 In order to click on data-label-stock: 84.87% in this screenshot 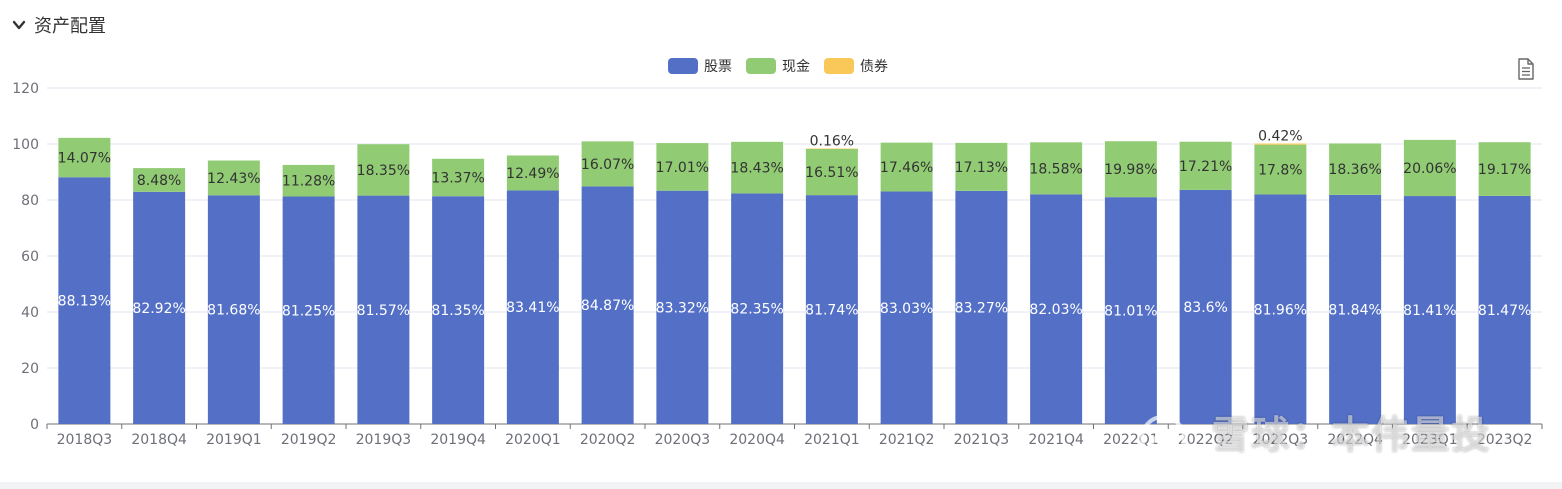, I will do `click(607, 306)`.